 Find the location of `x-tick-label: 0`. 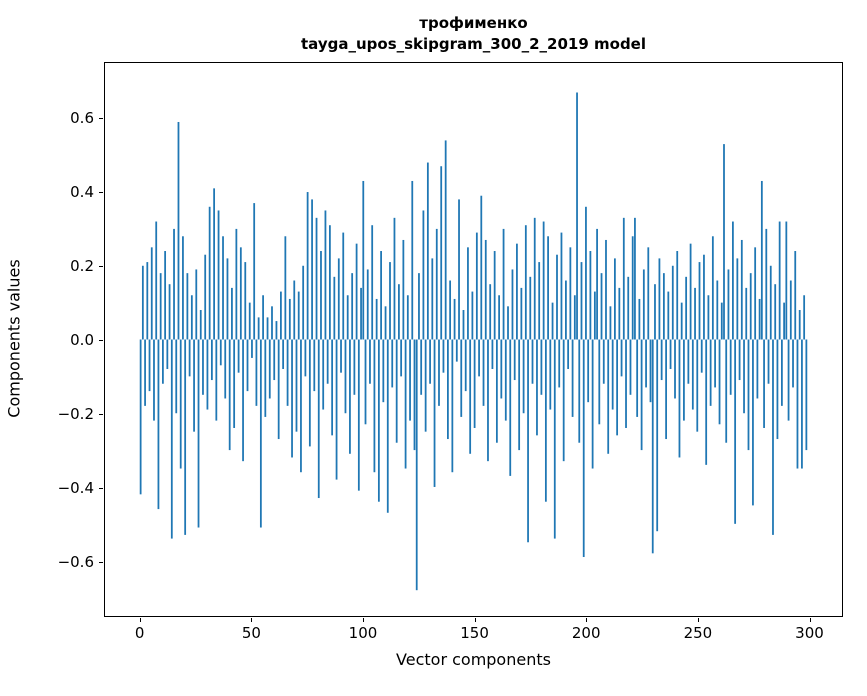

x-tick-label: 0 is located at coordinates (139, 633).